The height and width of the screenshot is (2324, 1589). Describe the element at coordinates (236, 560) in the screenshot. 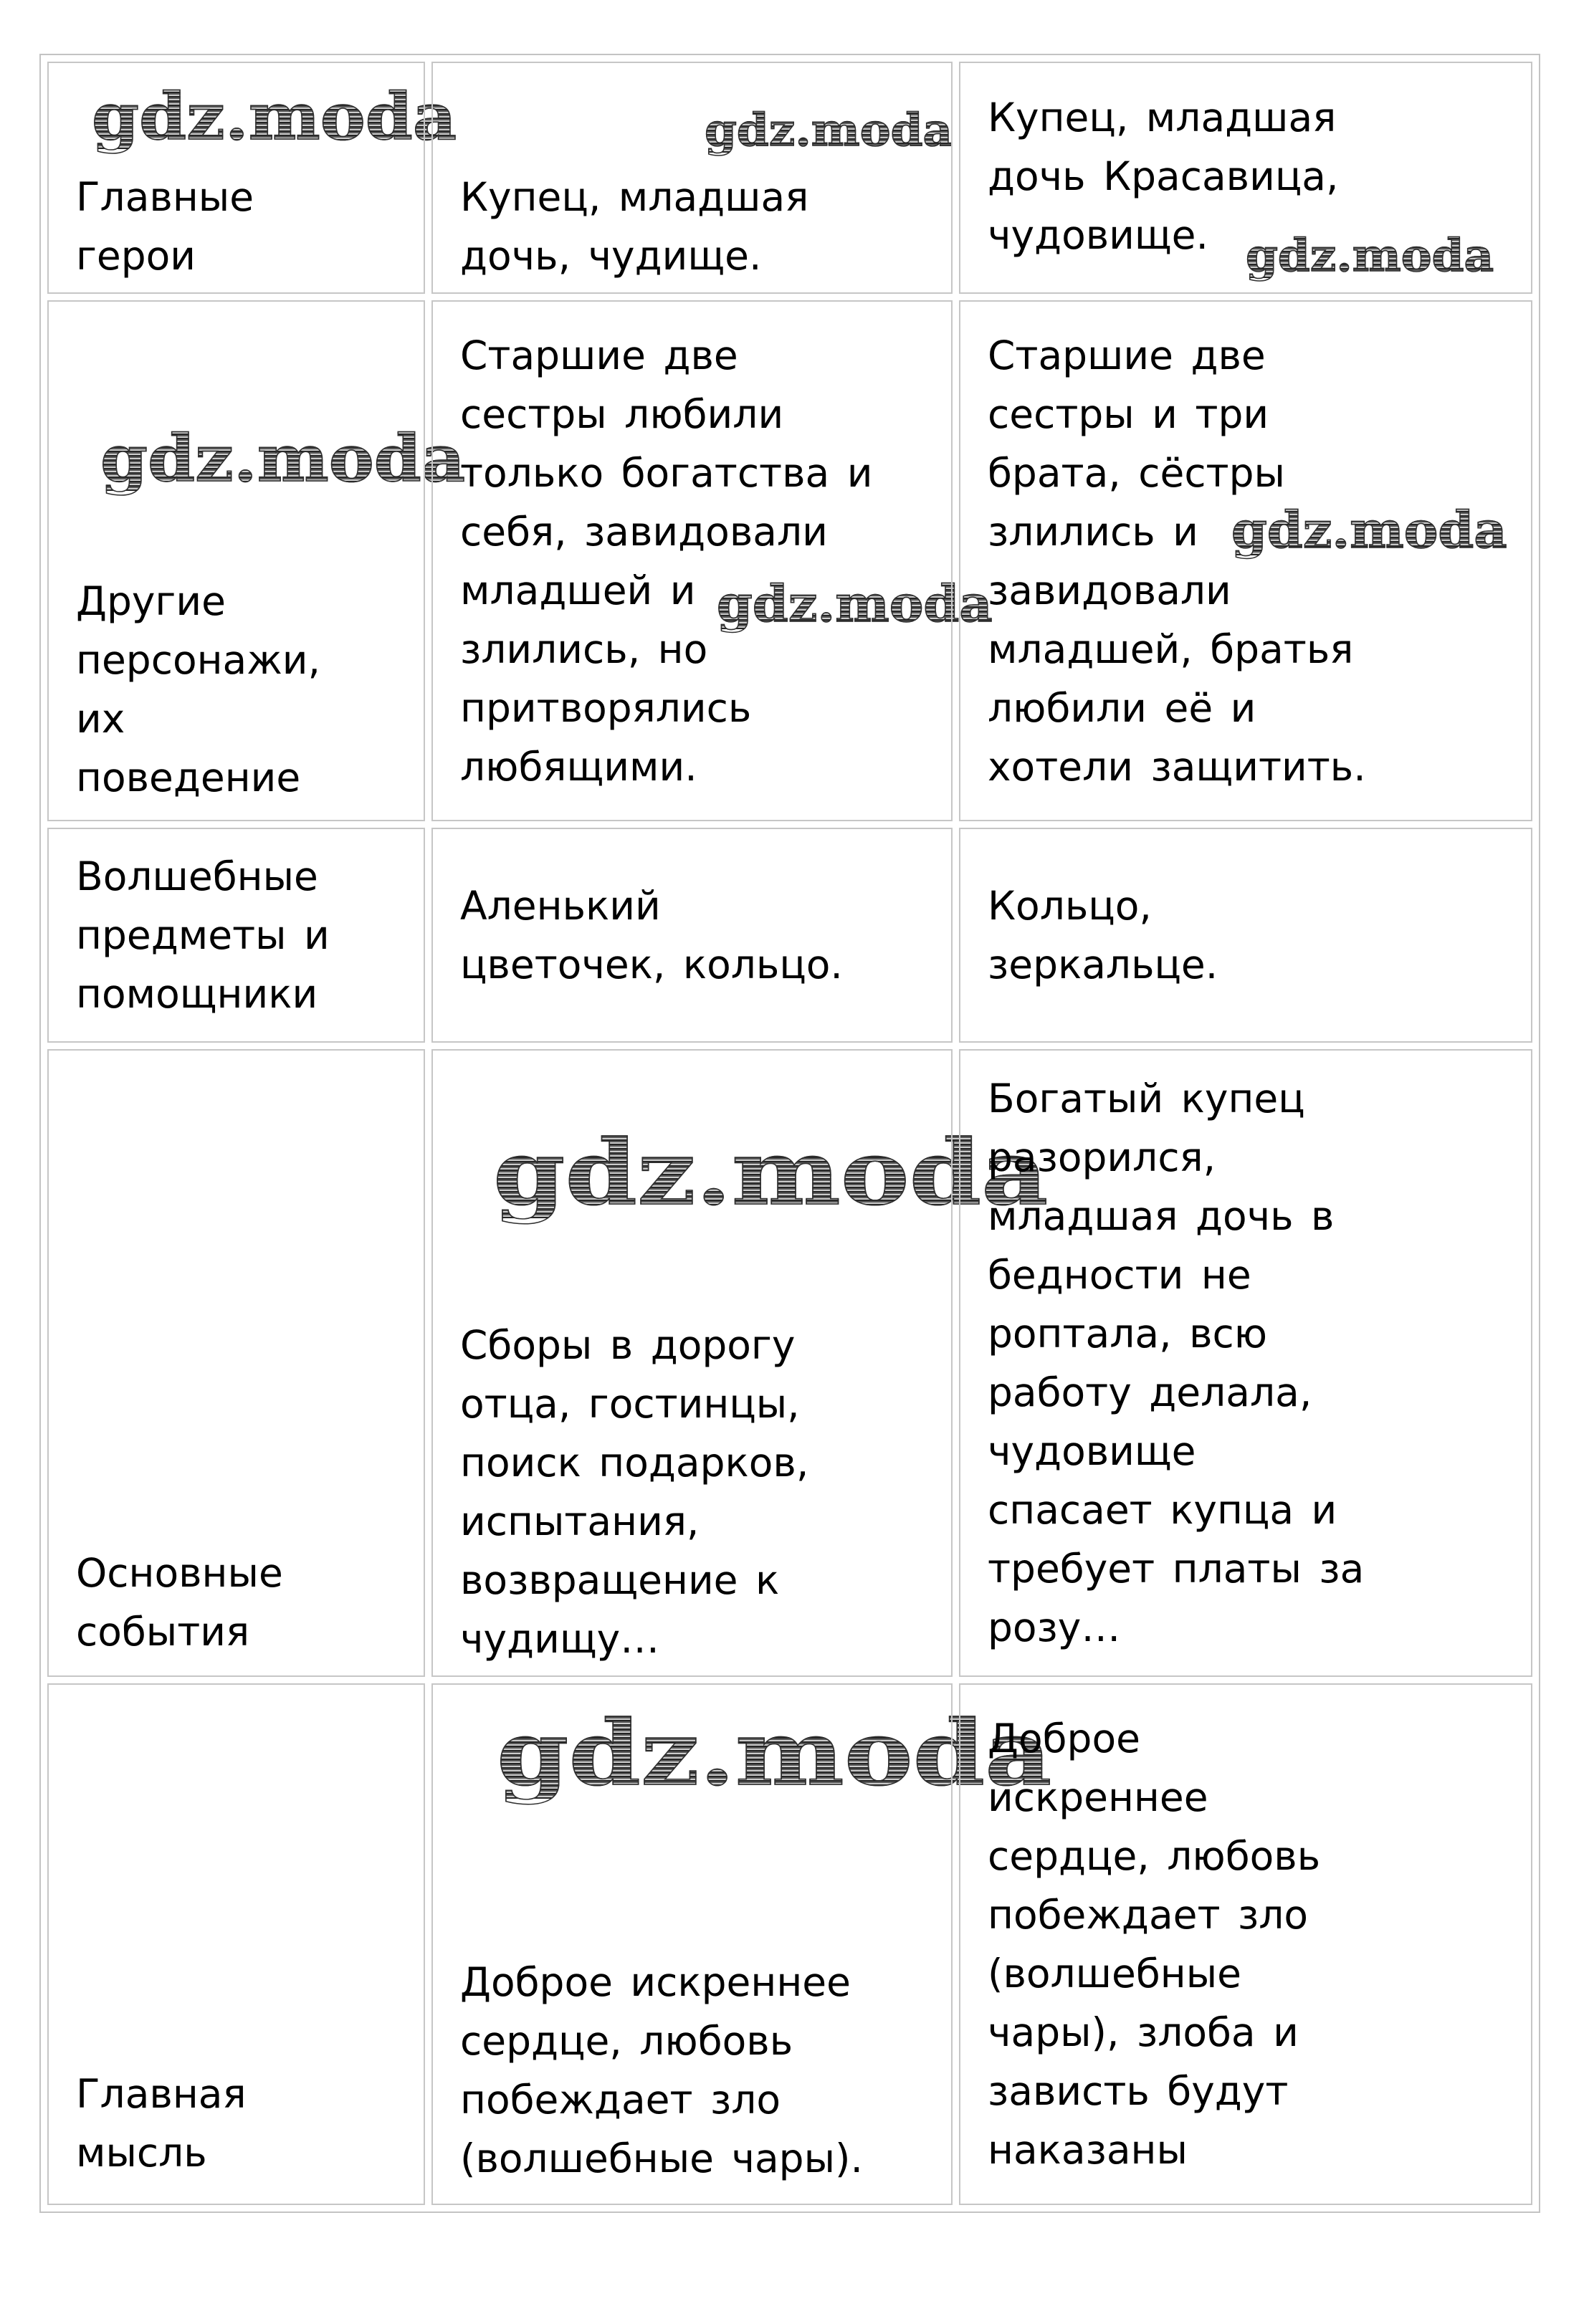

I see `row-label-cell: Другие персонажи, их поведение` at that location.